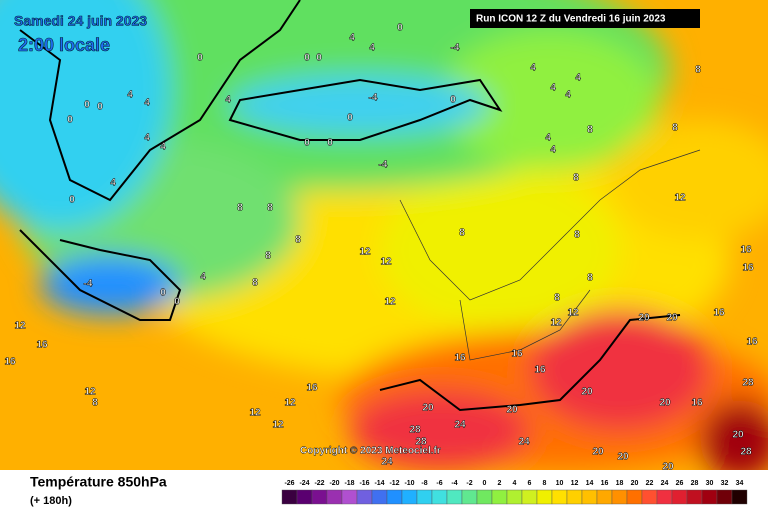  What do you see at coordinates (439, 483) in the screenshot?
I see `scale-label: -6` at bounding box center [439, 483].